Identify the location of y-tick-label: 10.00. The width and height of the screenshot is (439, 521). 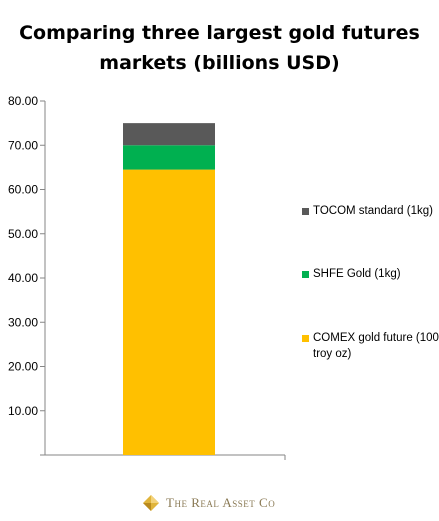
(23, 411).